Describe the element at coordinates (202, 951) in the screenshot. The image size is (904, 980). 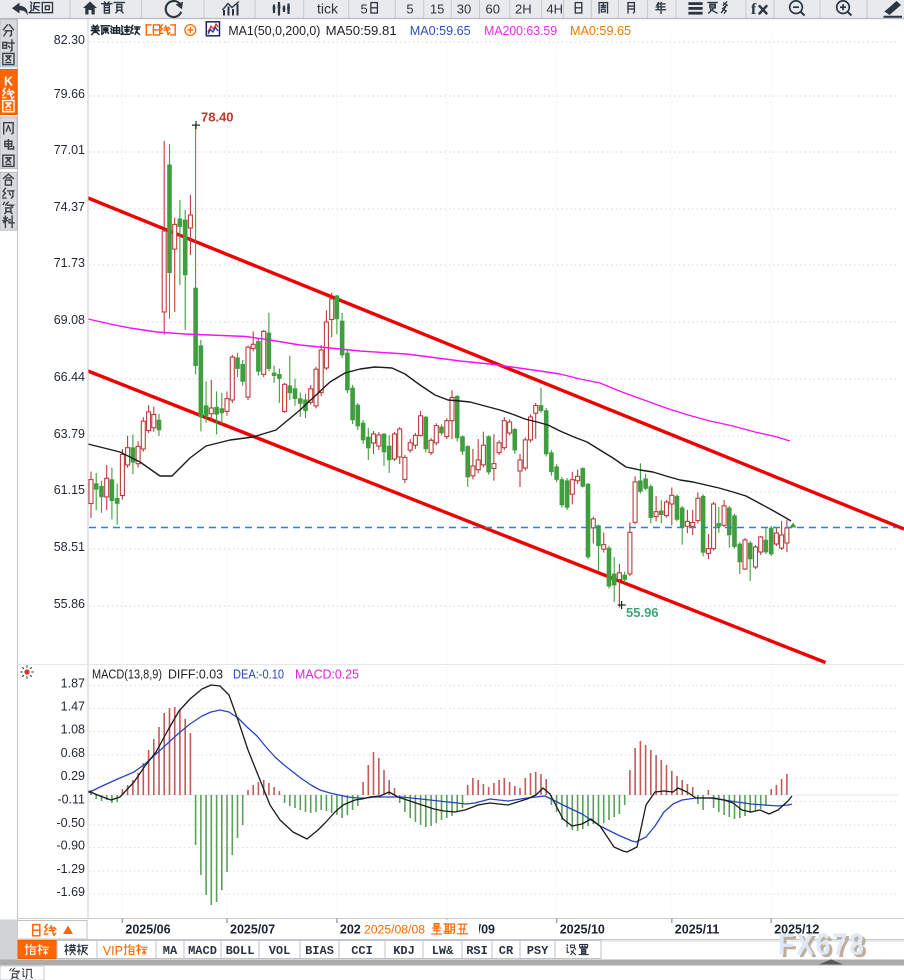
I see `svg-text: MACD` at that location.